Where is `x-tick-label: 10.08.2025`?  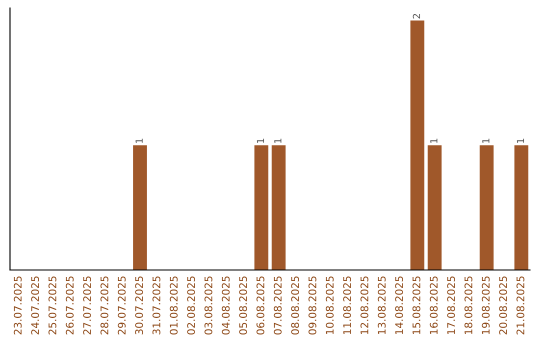
x-tick-label: 10.08.2025 is located at coordinates (330, 305).